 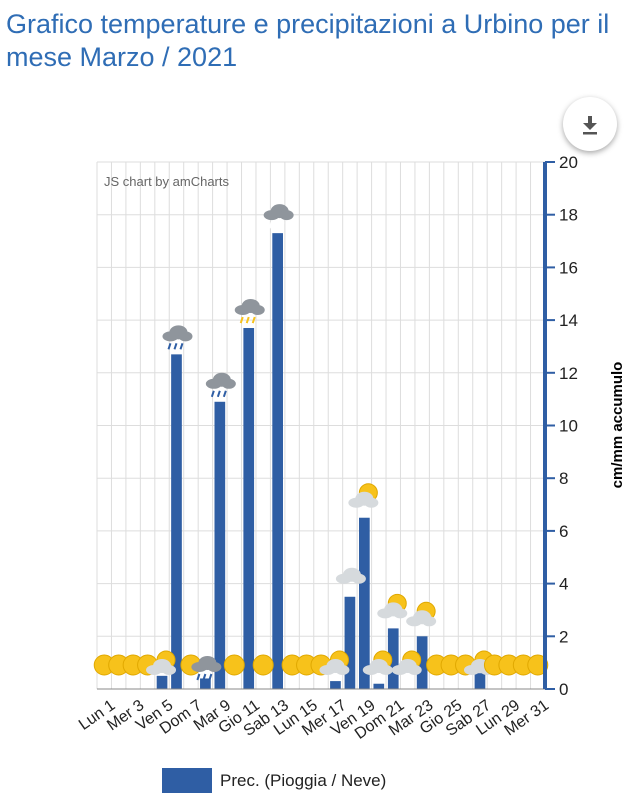 What do you see at coordinates (568, 267) in the screenshot?
I see `y-tick-label: 16` at bounding box center [568, 267].